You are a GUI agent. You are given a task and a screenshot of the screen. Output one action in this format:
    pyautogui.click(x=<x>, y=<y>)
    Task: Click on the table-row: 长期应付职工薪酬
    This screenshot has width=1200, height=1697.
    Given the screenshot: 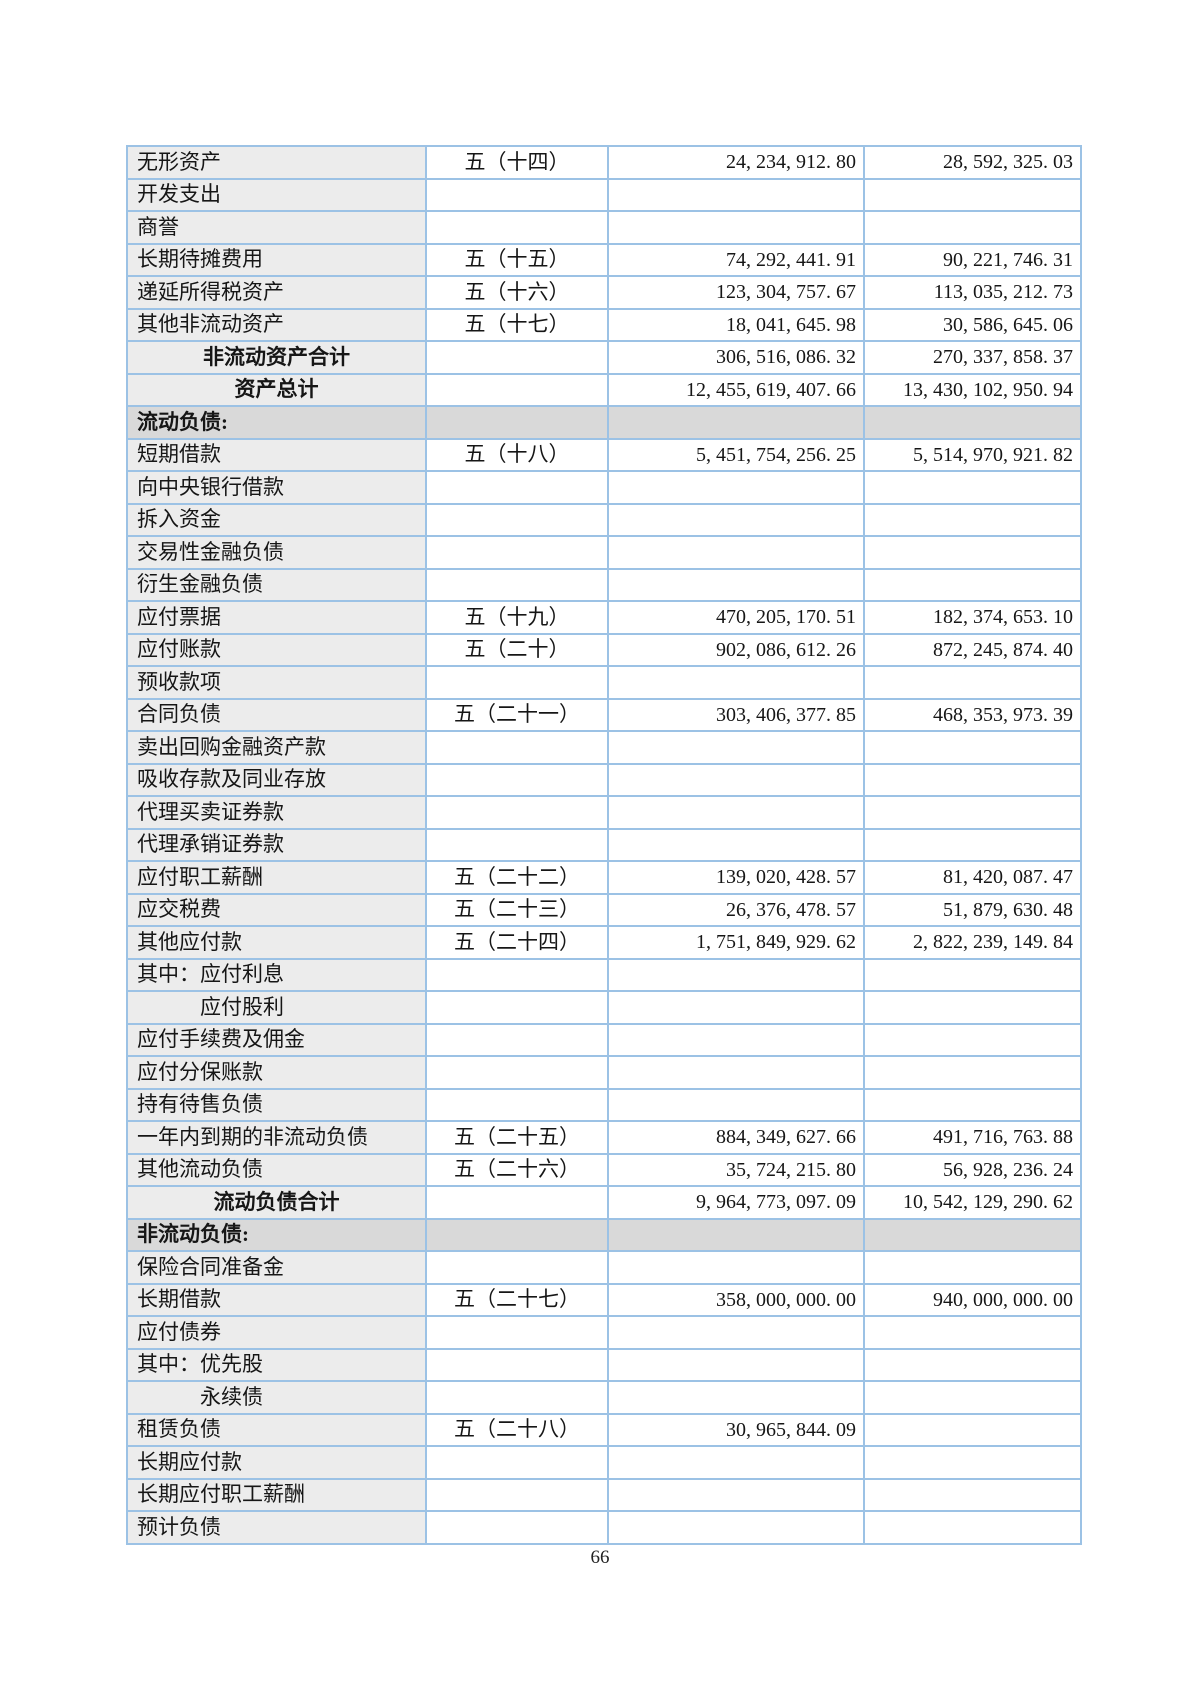 What is the action you would take?
    pyautogui.click(x=604, y=1494)
    